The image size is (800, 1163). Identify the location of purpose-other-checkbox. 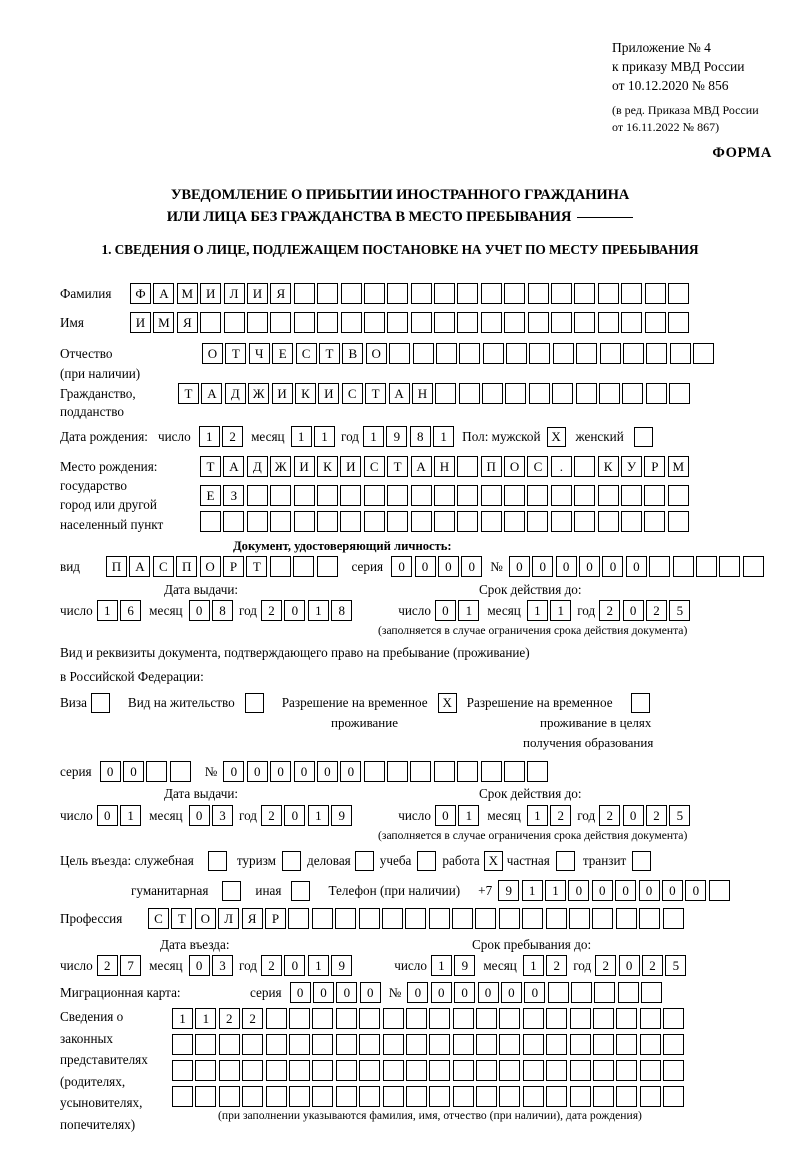
(301, 890).